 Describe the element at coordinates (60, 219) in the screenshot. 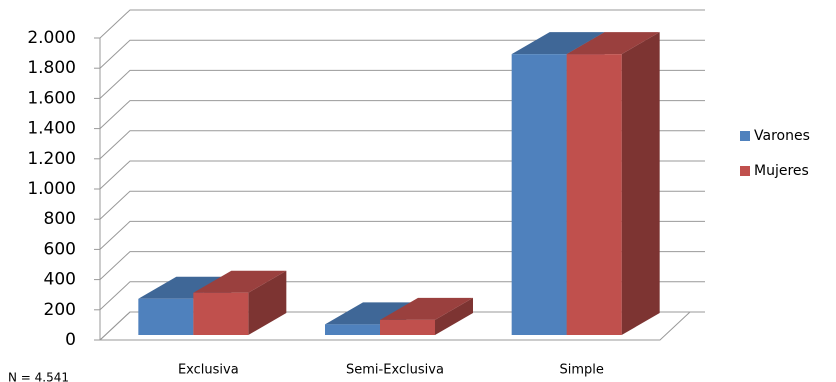

I see `y-tick-label: 800` at that location.